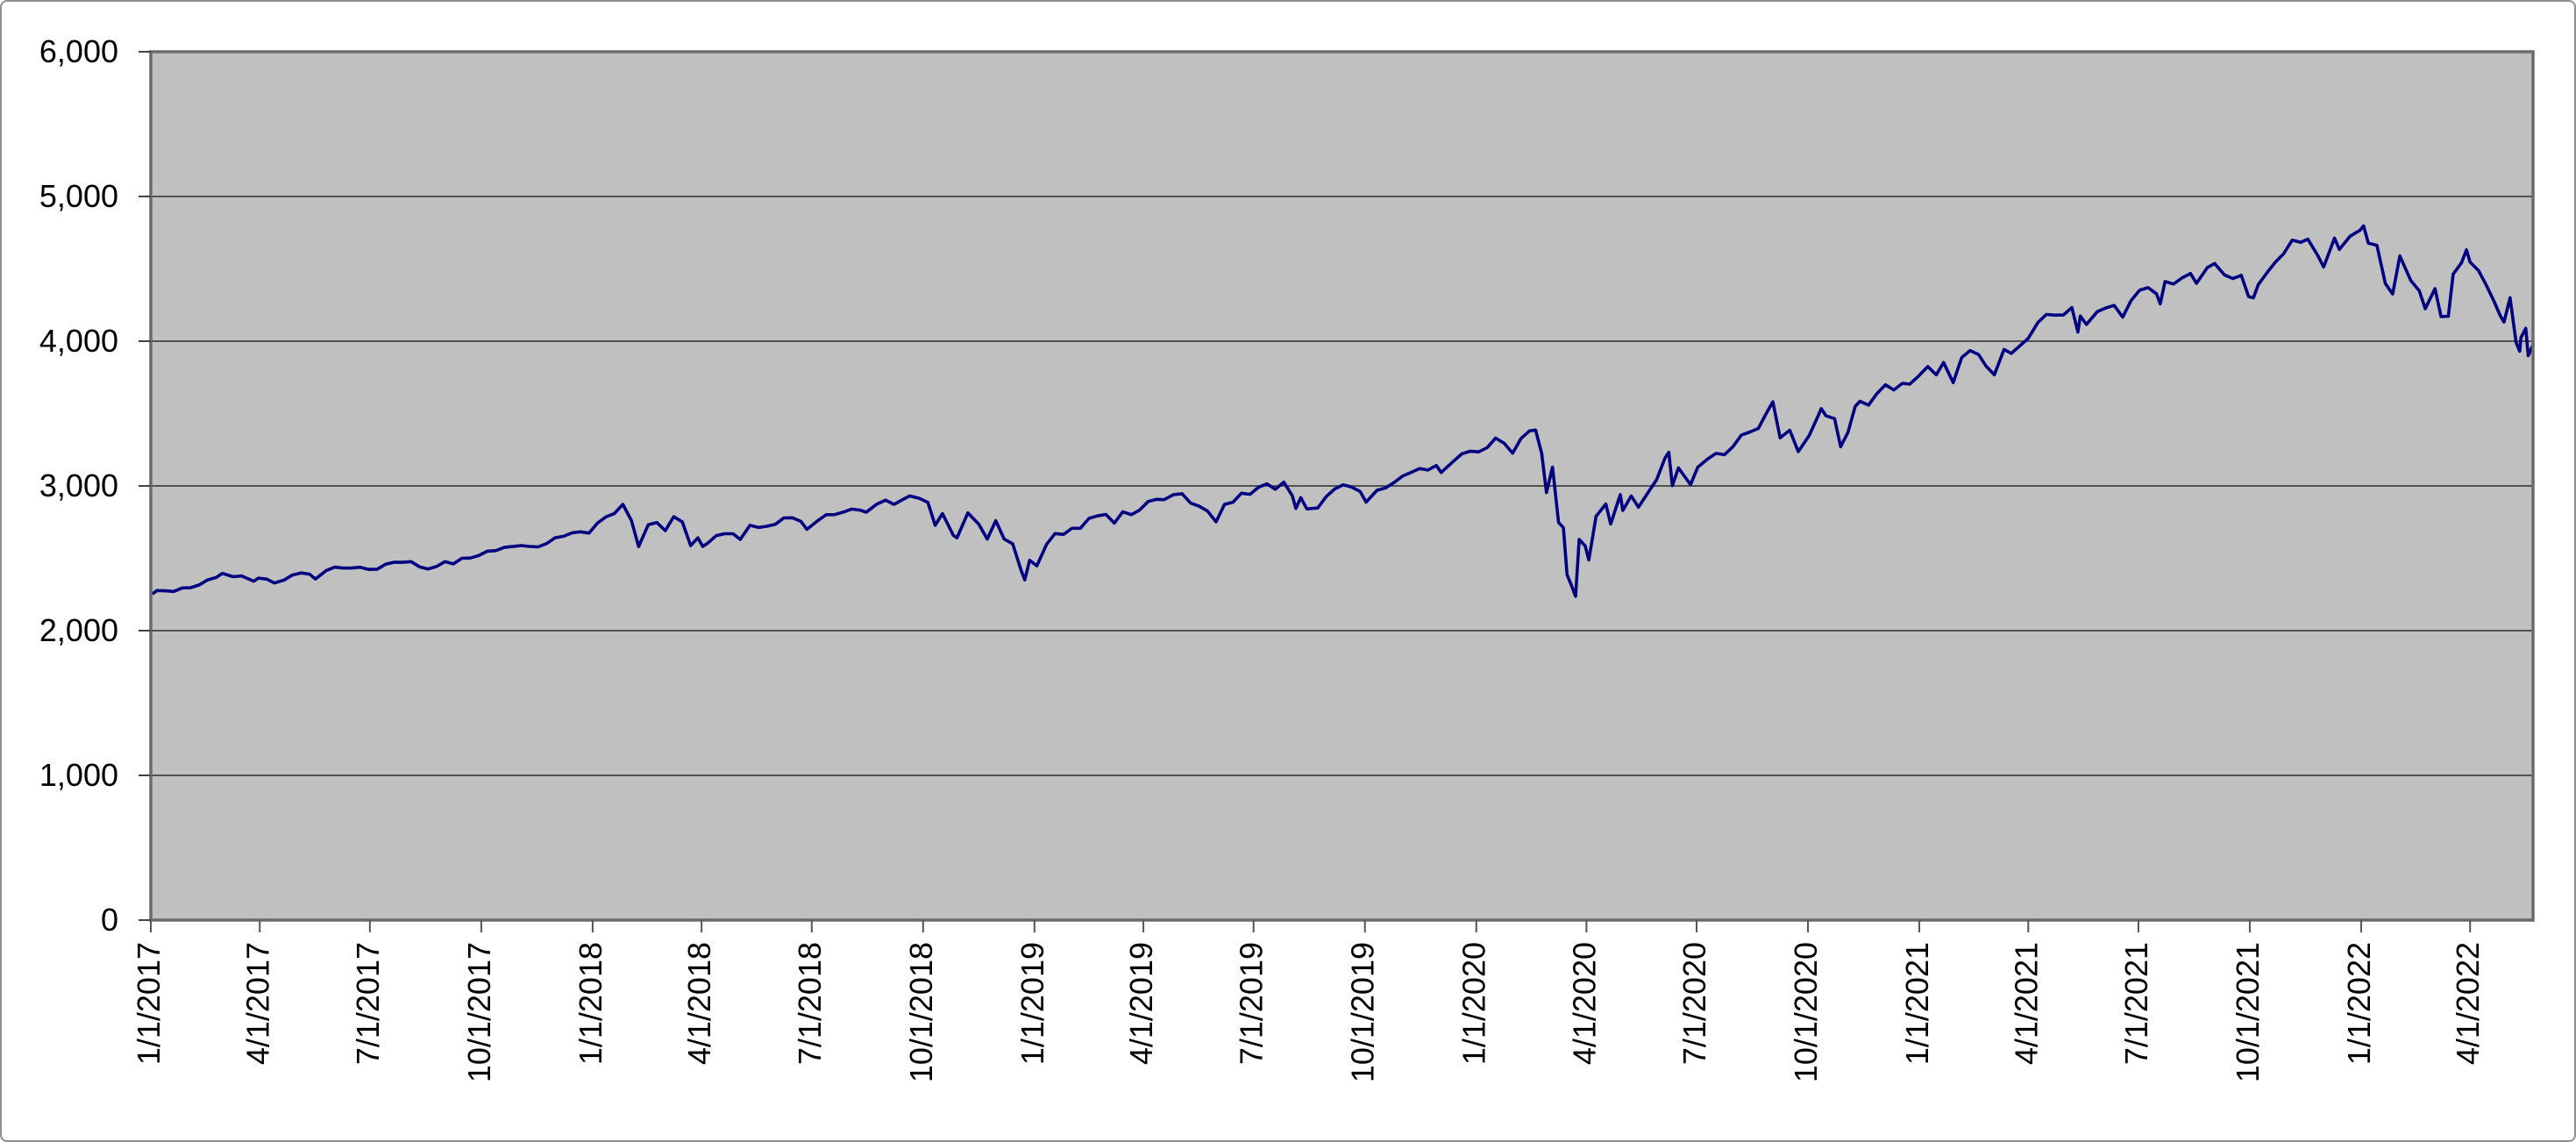  I want to click on x-axis-label: 7/1/2021, so click(2136, 1003).